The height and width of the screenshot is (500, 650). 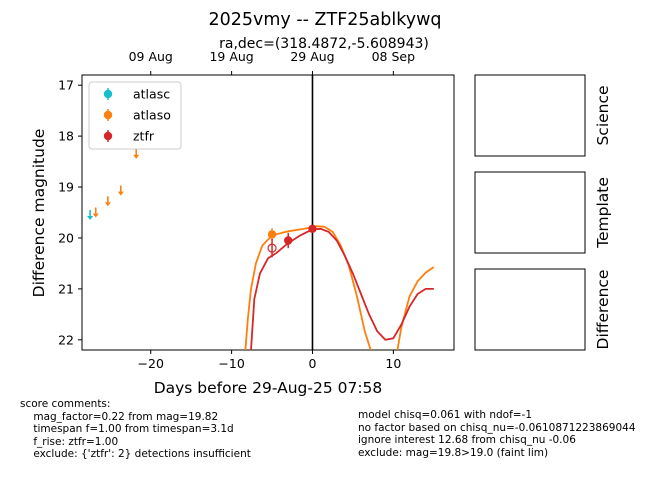 What do you see at coordinates (268, 388) in the screenshot?
I see `x-axis-label: Days before 29-Aug-25 07:58` at bounding box center [268, 388].